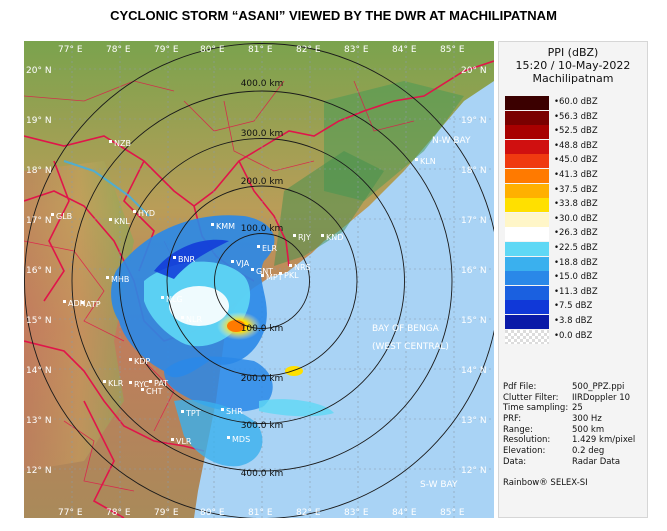  What do you see at coordinates (70, 513) in the screenshot?
I see `longitude-label-bottom: 77° E` at bounding box center [70, 513].